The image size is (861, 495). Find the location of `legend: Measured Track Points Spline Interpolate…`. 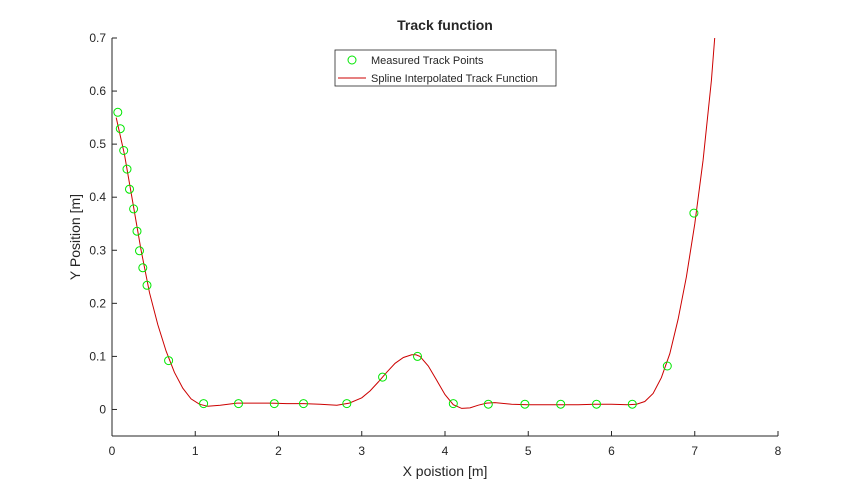

legend: Measured Track Points Spline Interpolate… is located at coordinates (445, 68).